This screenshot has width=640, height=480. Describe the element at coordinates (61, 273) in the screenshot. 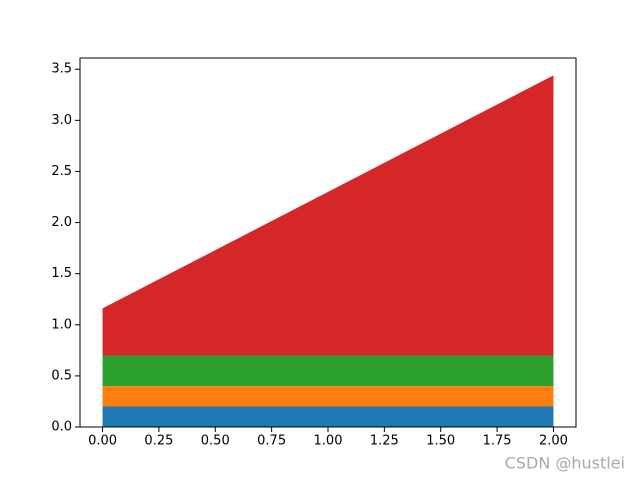

I see `y-tick-label: 1.5` at that location.